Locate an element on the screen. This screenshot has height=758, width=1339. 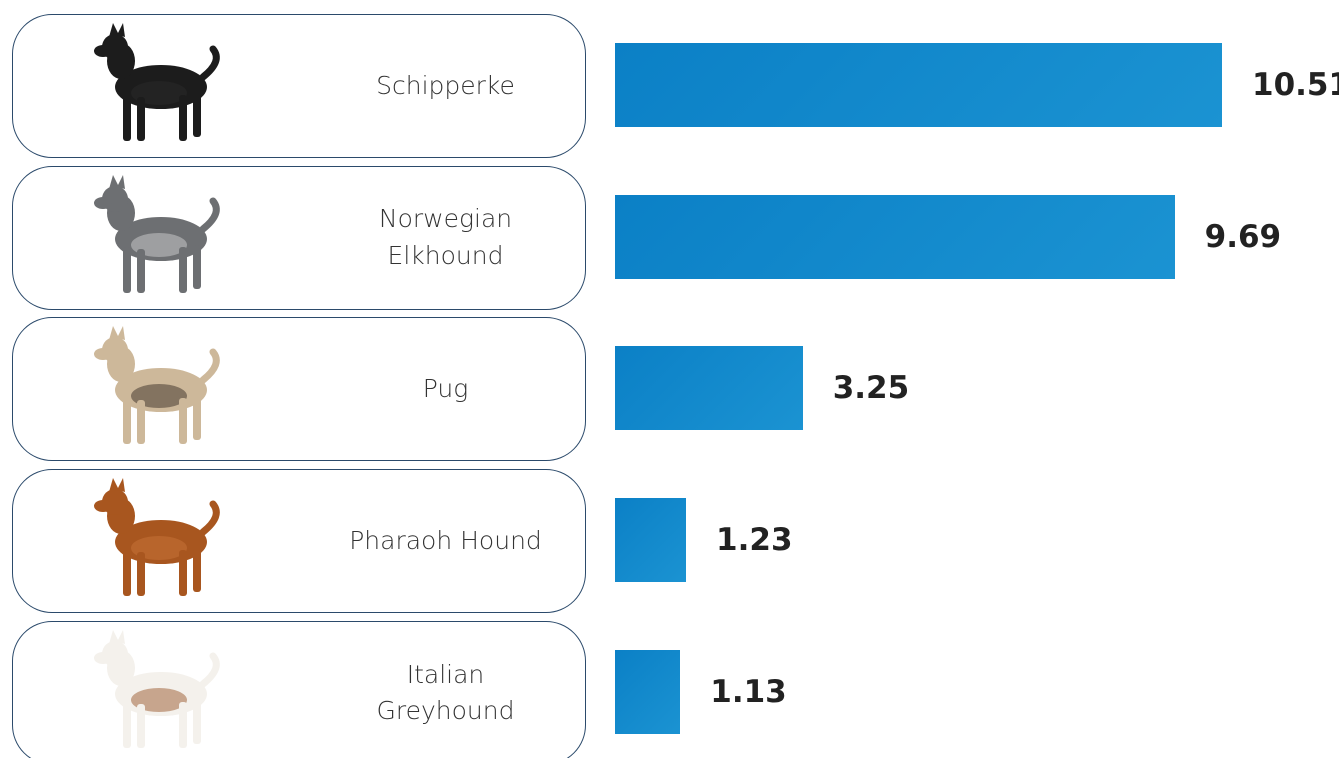
category-card: Pug is located at coordinates (299, 389).